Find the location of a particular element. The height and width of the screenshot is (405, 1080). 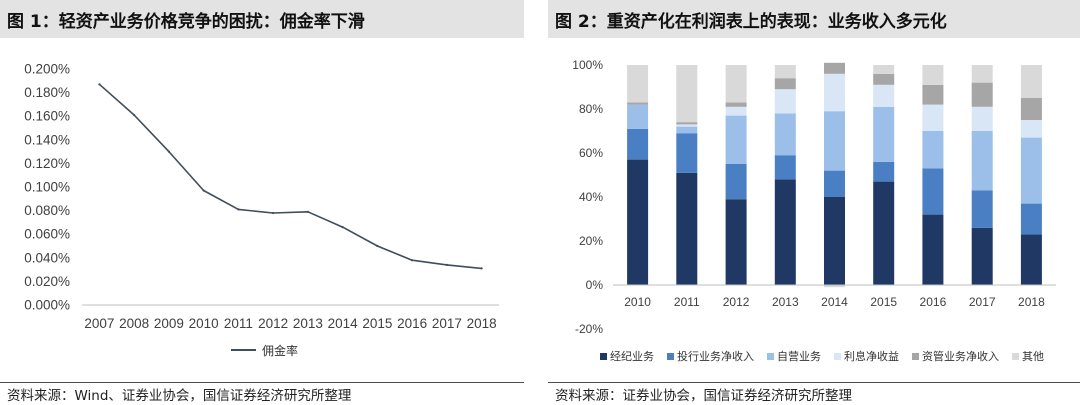

x-tick-label: 2018 is located at coordinates (482, 323).